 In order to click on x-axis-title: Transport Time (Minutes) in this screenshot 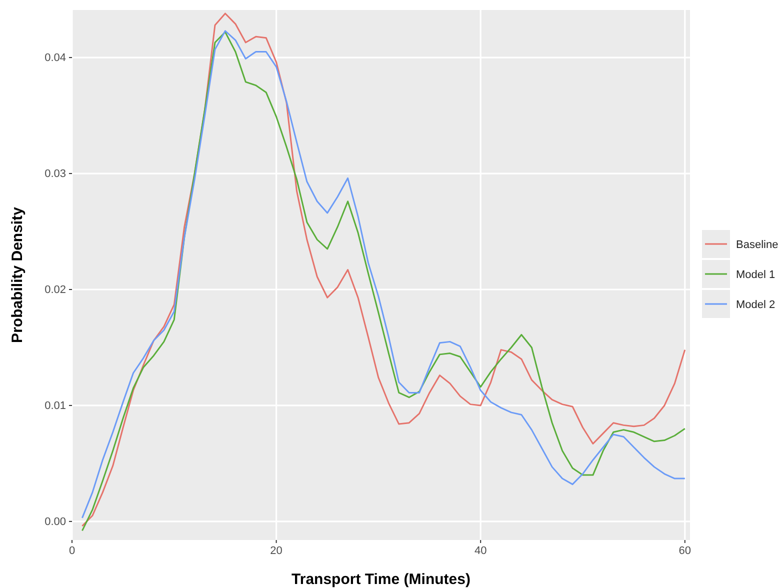, I will do `click(381, 579)`.